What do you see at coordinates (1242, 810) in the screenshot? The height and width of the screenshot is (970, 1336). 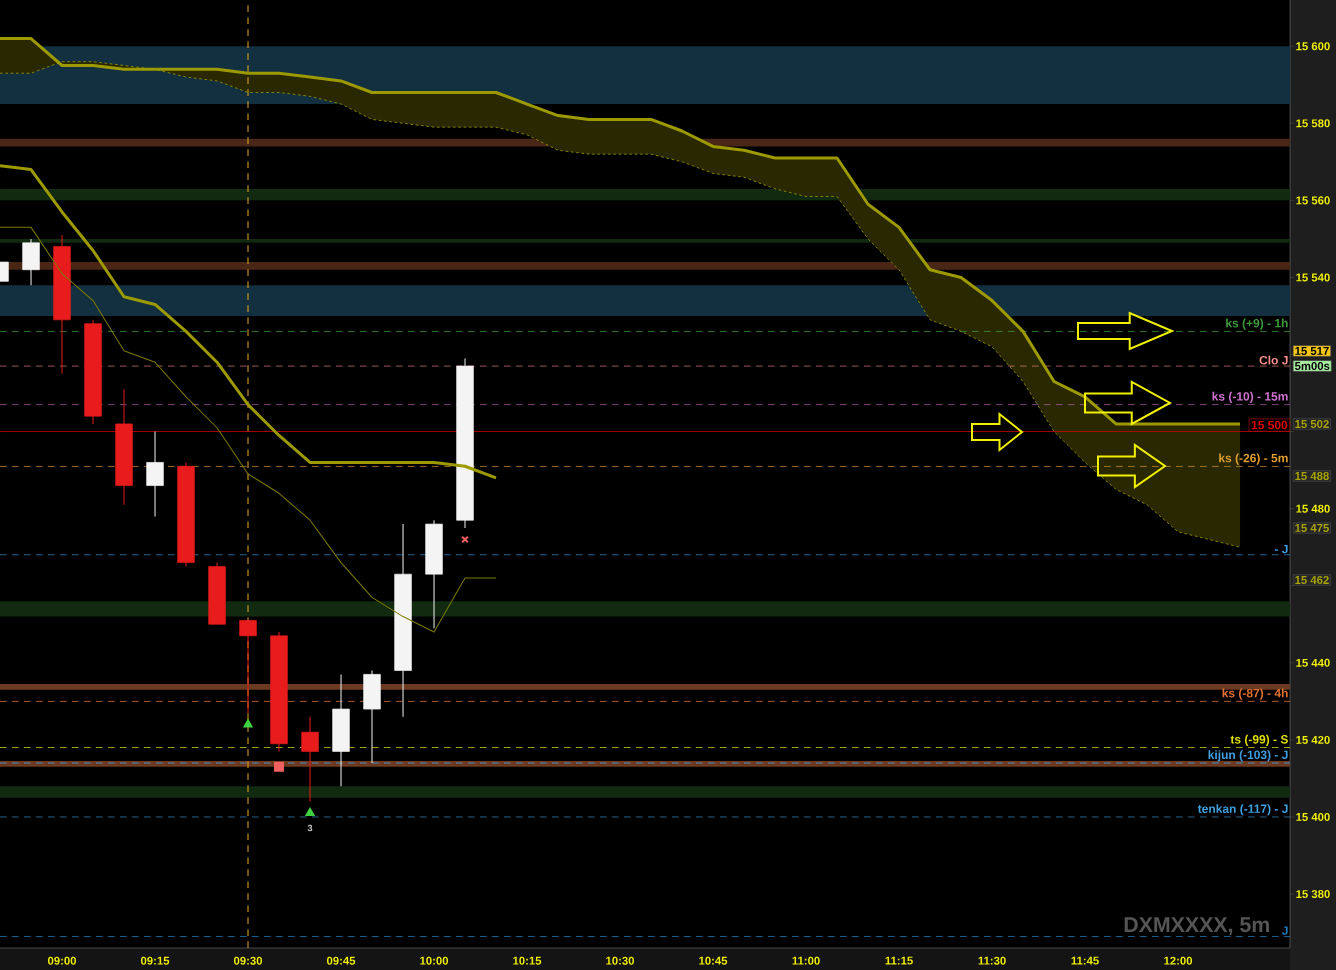 I see `ref-line-label: tenkan (-117) - J` at bounding box center [1242, 810].